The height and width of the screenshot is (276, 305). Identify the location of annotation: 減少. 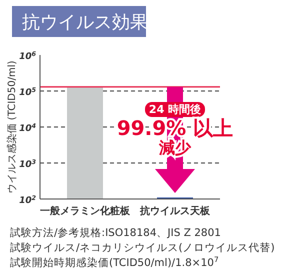
(175, 147).